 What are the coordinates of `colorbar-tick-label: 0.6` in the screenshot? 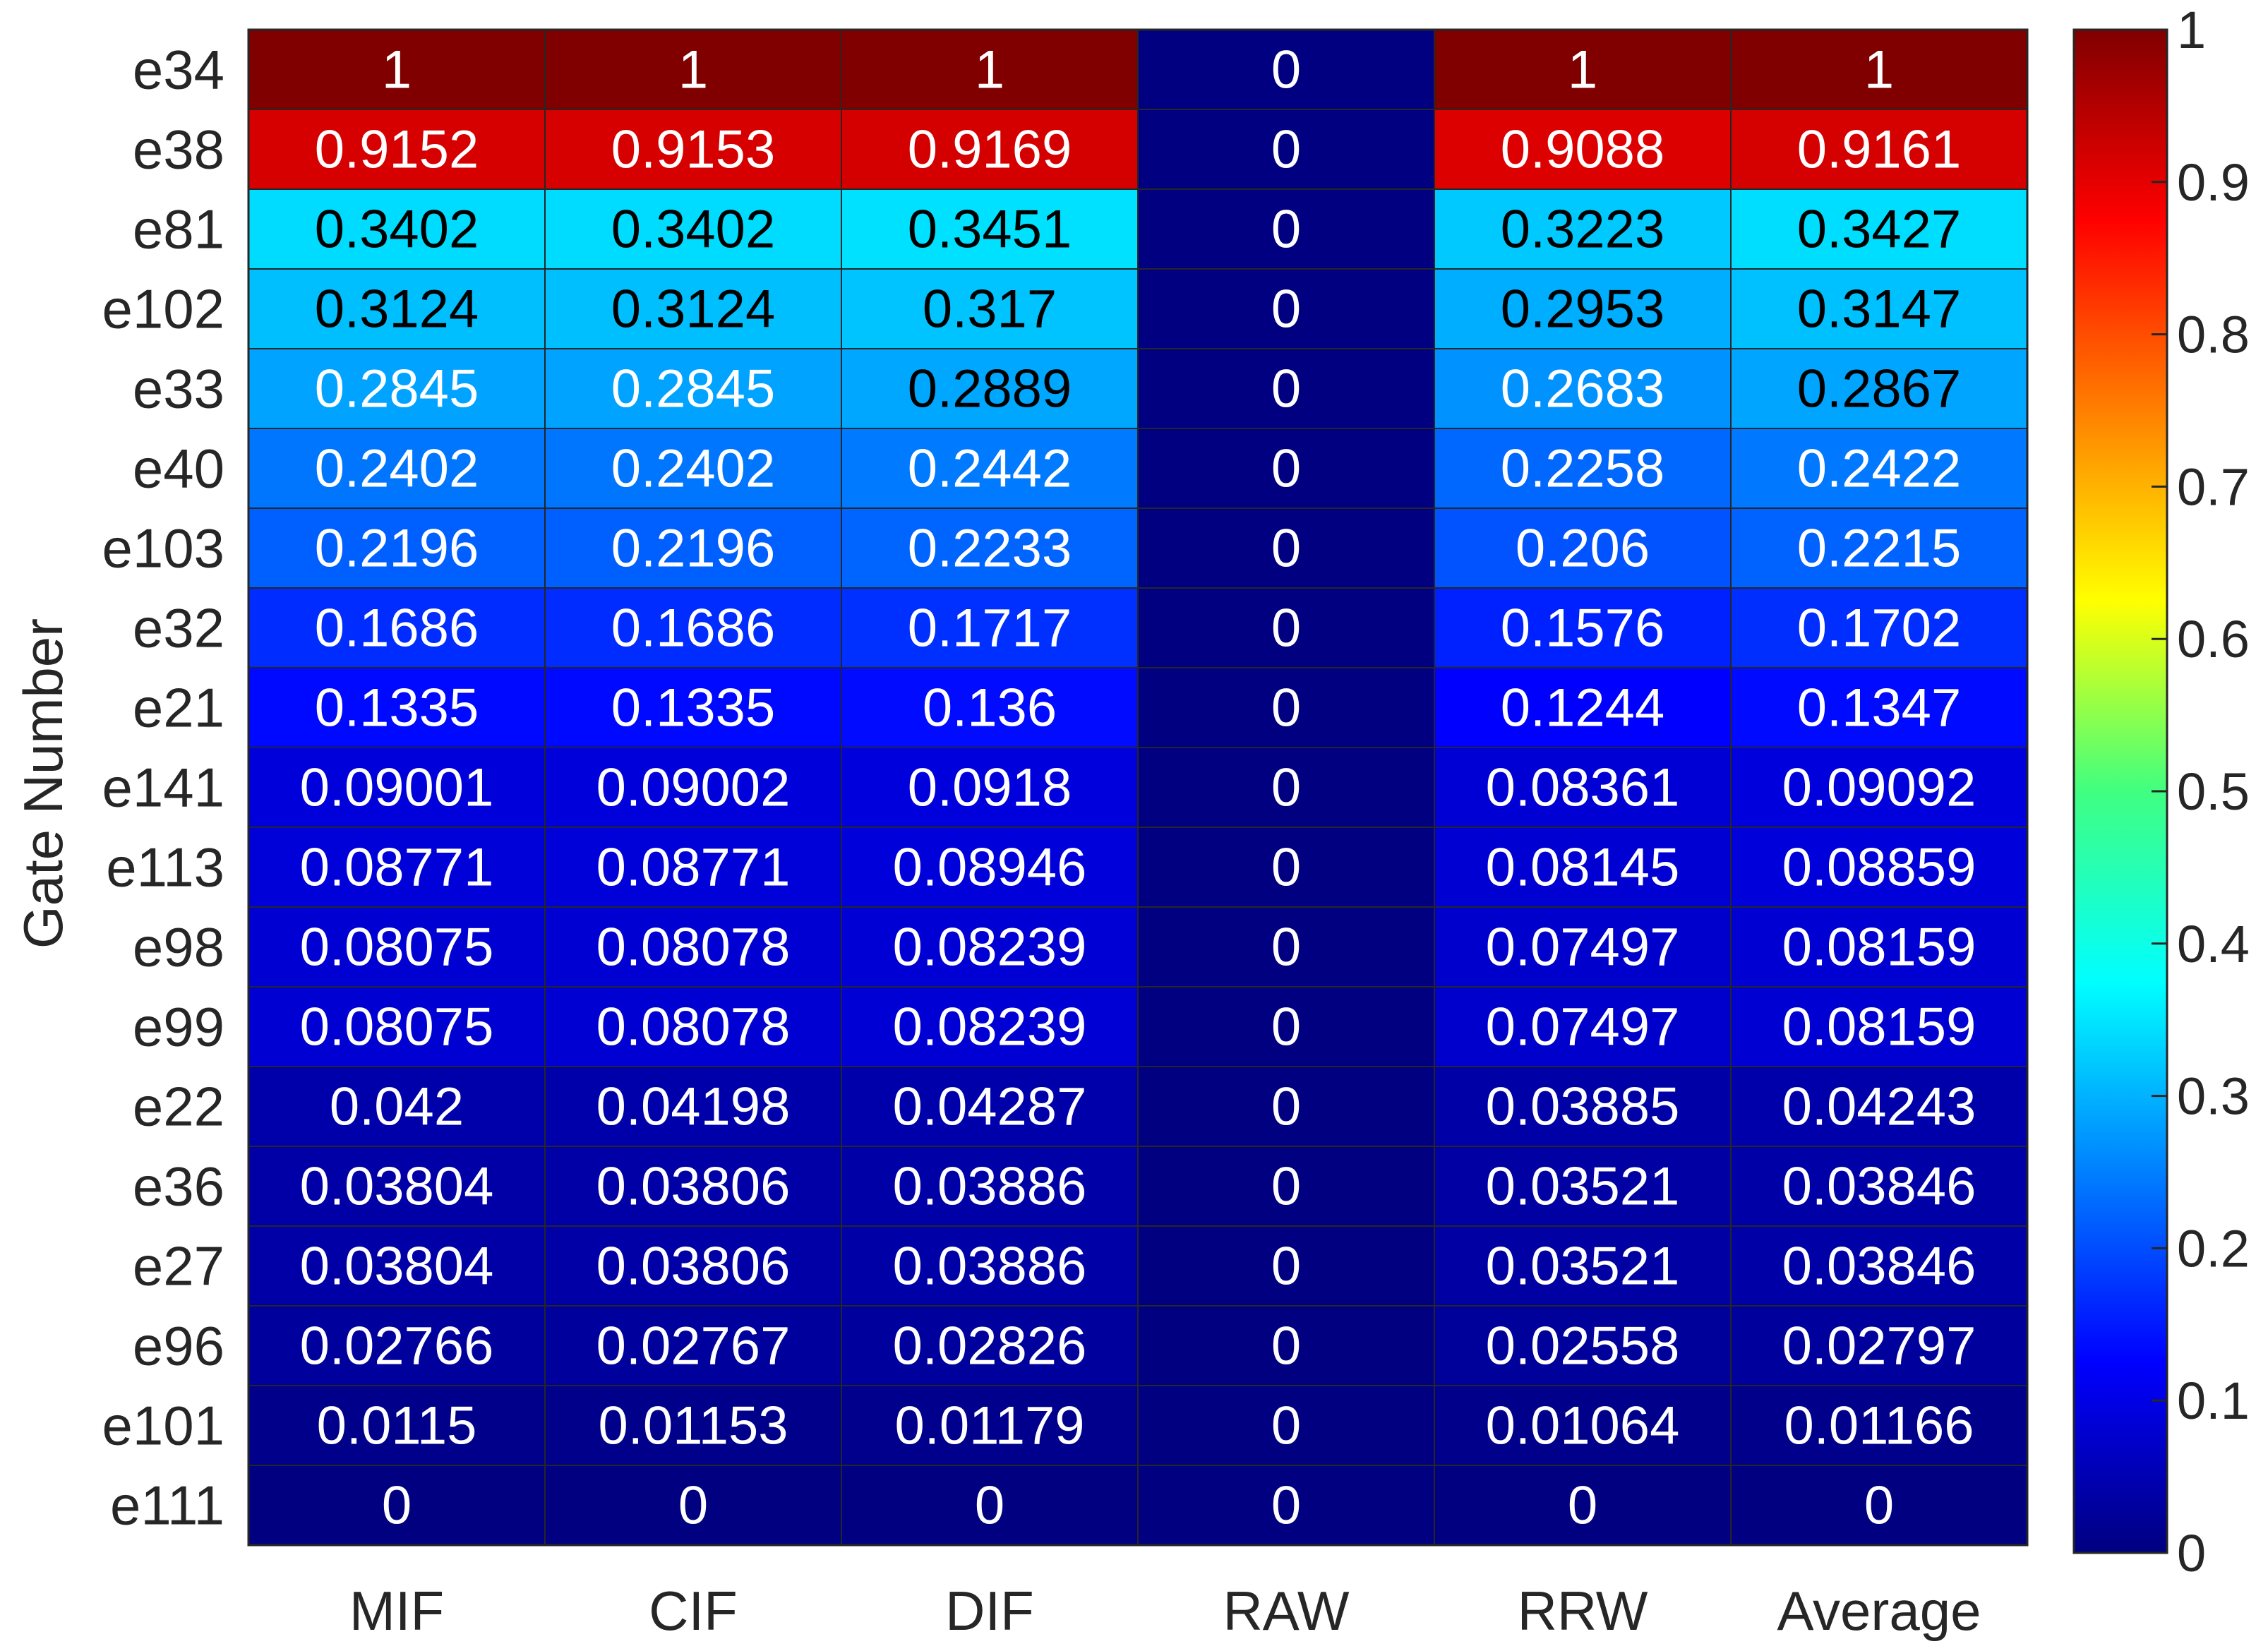 It's located at (2214, 639).